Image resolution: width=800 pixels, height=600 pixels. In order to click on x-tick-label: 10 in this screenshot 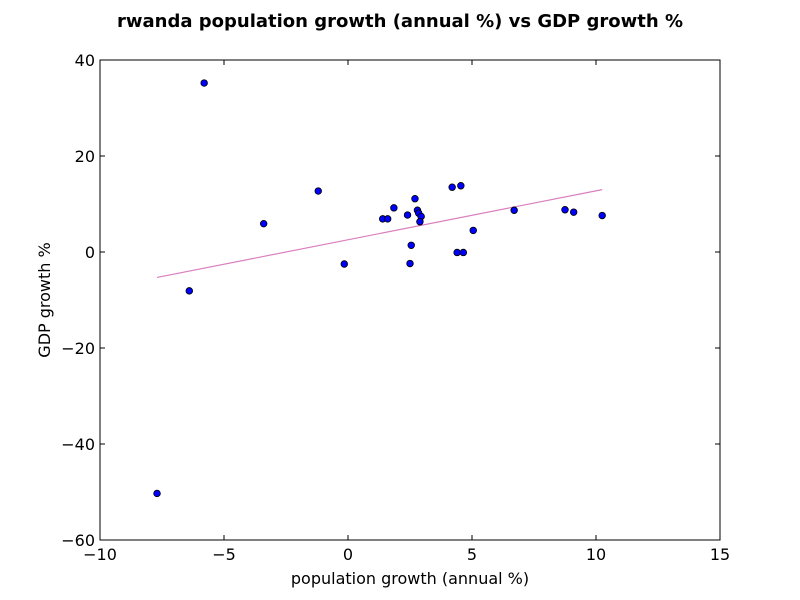, I will do `click(596, 554)`.